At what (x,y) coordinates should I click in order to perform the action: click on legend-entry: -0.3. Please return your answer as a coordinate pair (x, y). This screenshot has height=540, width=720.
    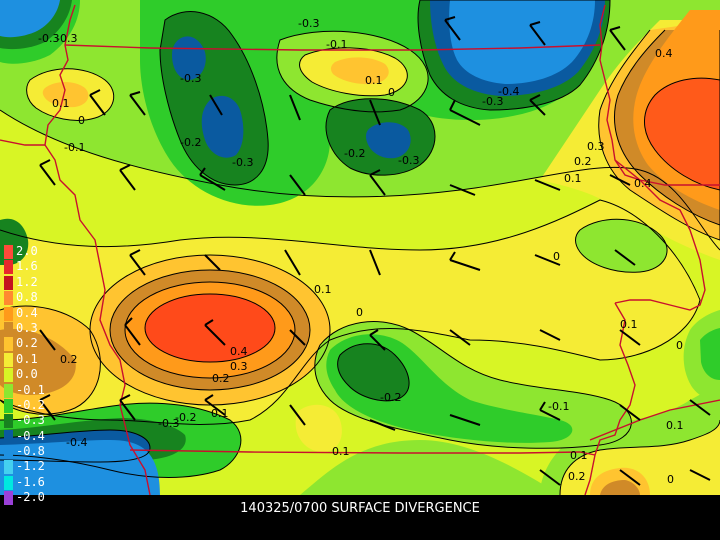
    Looking at the image, I should click on (34, 421).